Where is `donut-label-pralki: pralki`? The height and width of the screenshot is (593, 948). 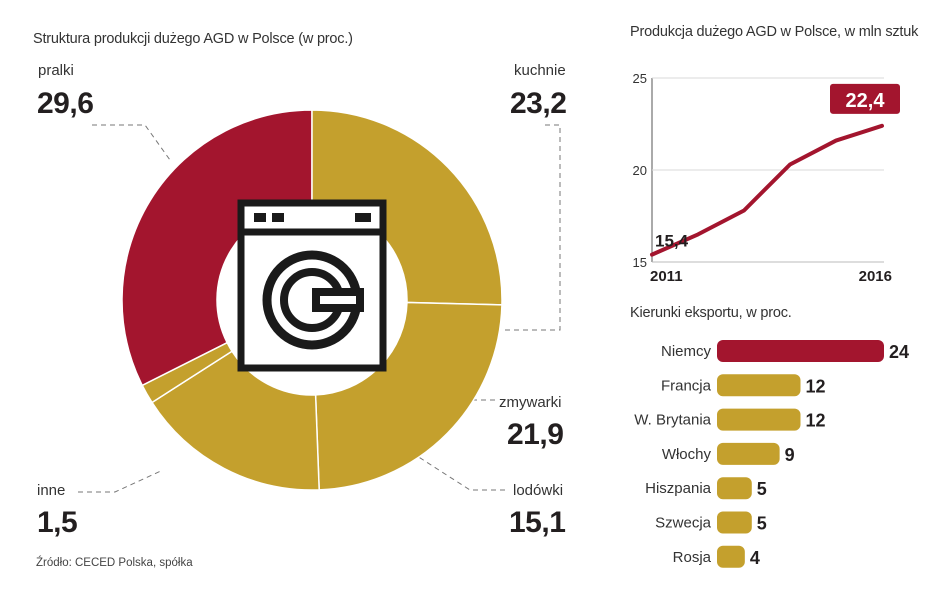
donut-label-pralki: pralki is located at coordinates (56, 70).